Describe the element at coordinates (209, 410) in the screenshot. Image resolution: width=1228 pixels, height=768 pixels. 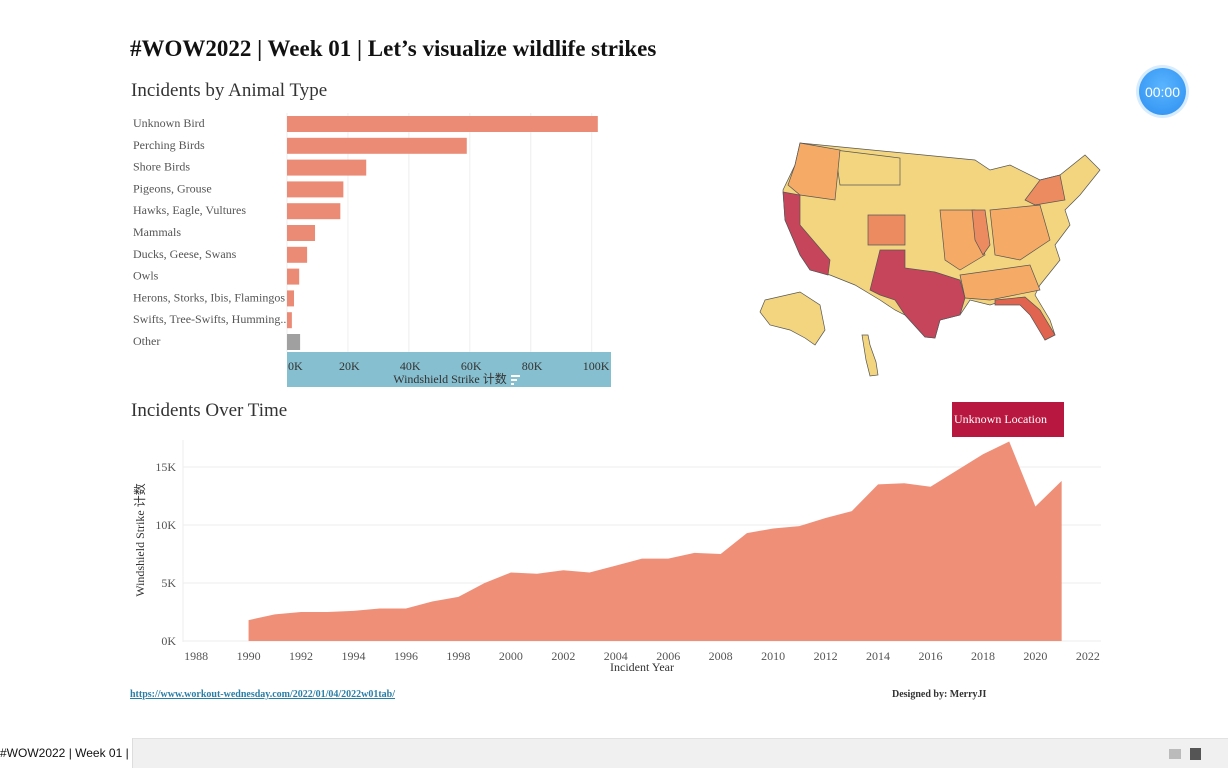
I see `area-section-title: Incidents Over Time` at that location.